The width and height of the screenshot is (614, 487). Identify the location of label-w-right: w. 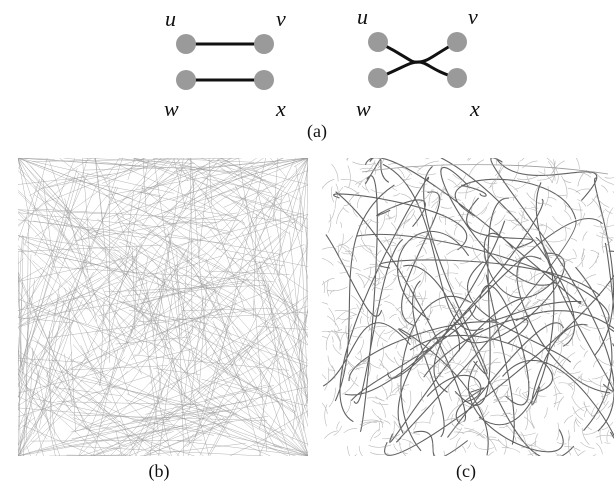
(363, 108).